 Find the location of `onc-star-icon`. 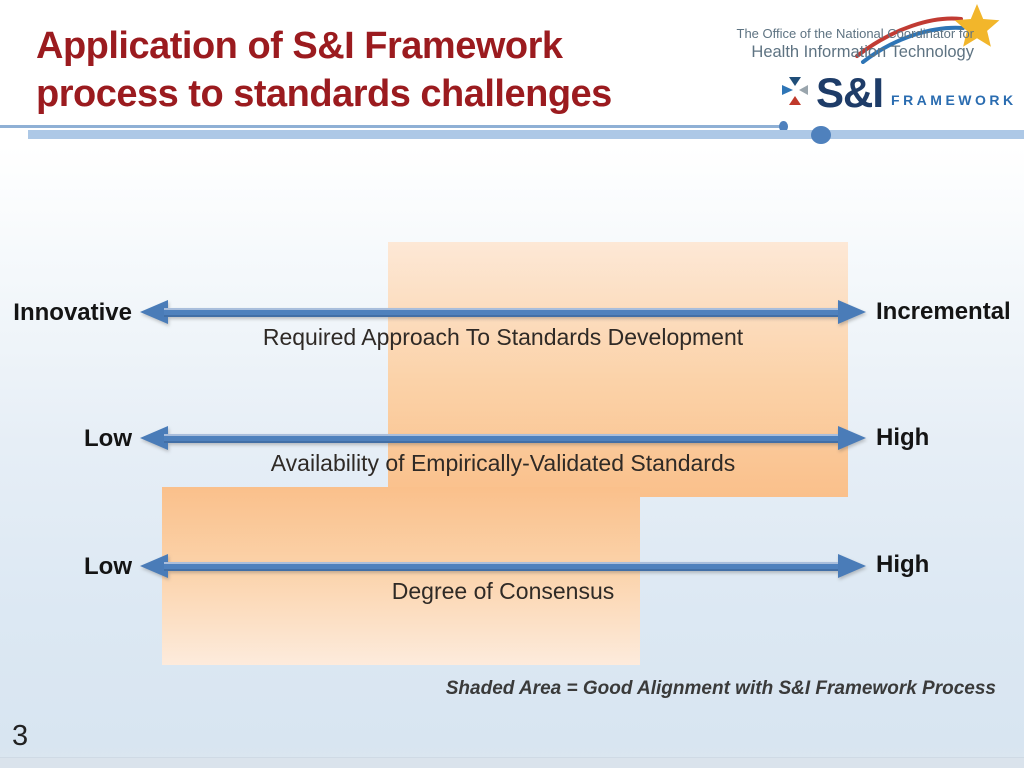

onc-star-icon is located at coordinates (934, 32).